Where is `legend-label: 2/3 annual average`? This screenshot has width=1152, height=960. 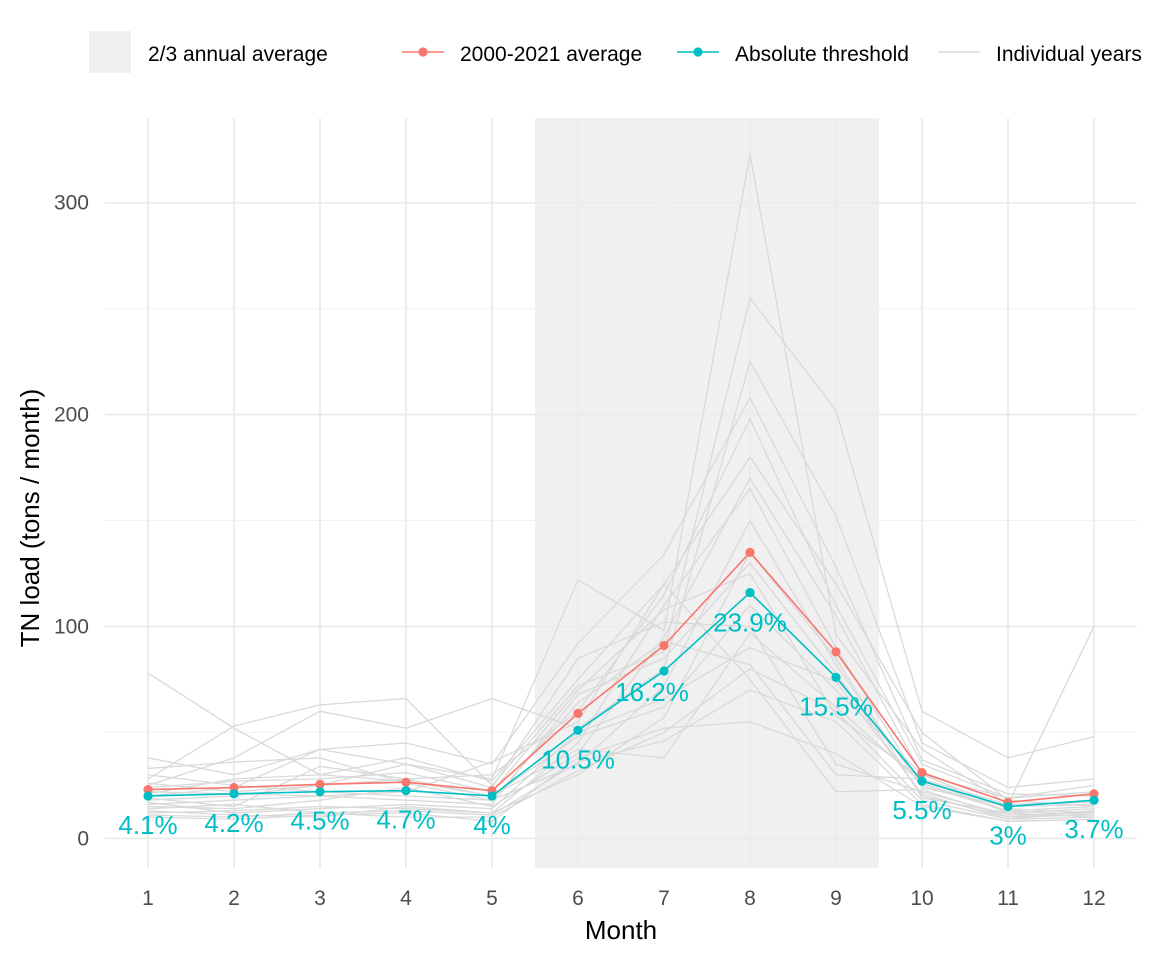
legend-label: 2/3 annual average is located at coordinates (238, 54).